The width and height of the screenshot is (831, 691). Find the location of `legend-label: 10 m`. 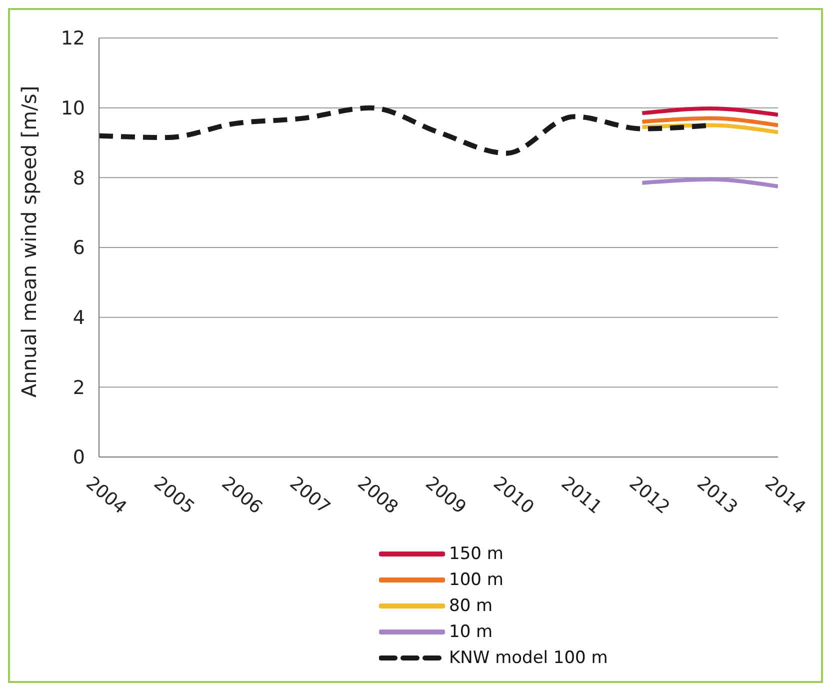

legend-label: 10 m is located at coordinates (471, 632).